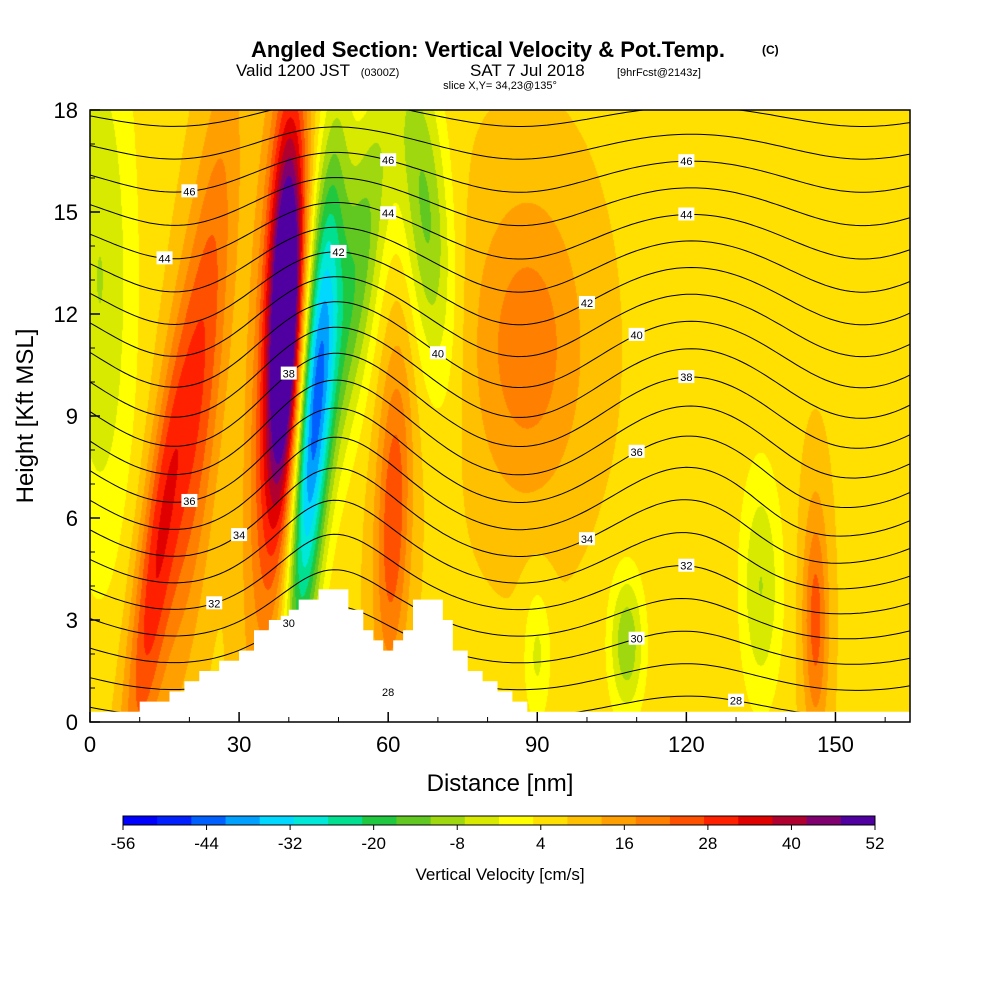 The height and width of the screenshot is (1000, 1000). Describe the element at coordinates (500, 86) in the screenshot. I see `slice-info: slice X,Y= 34,23@135°` at that location.